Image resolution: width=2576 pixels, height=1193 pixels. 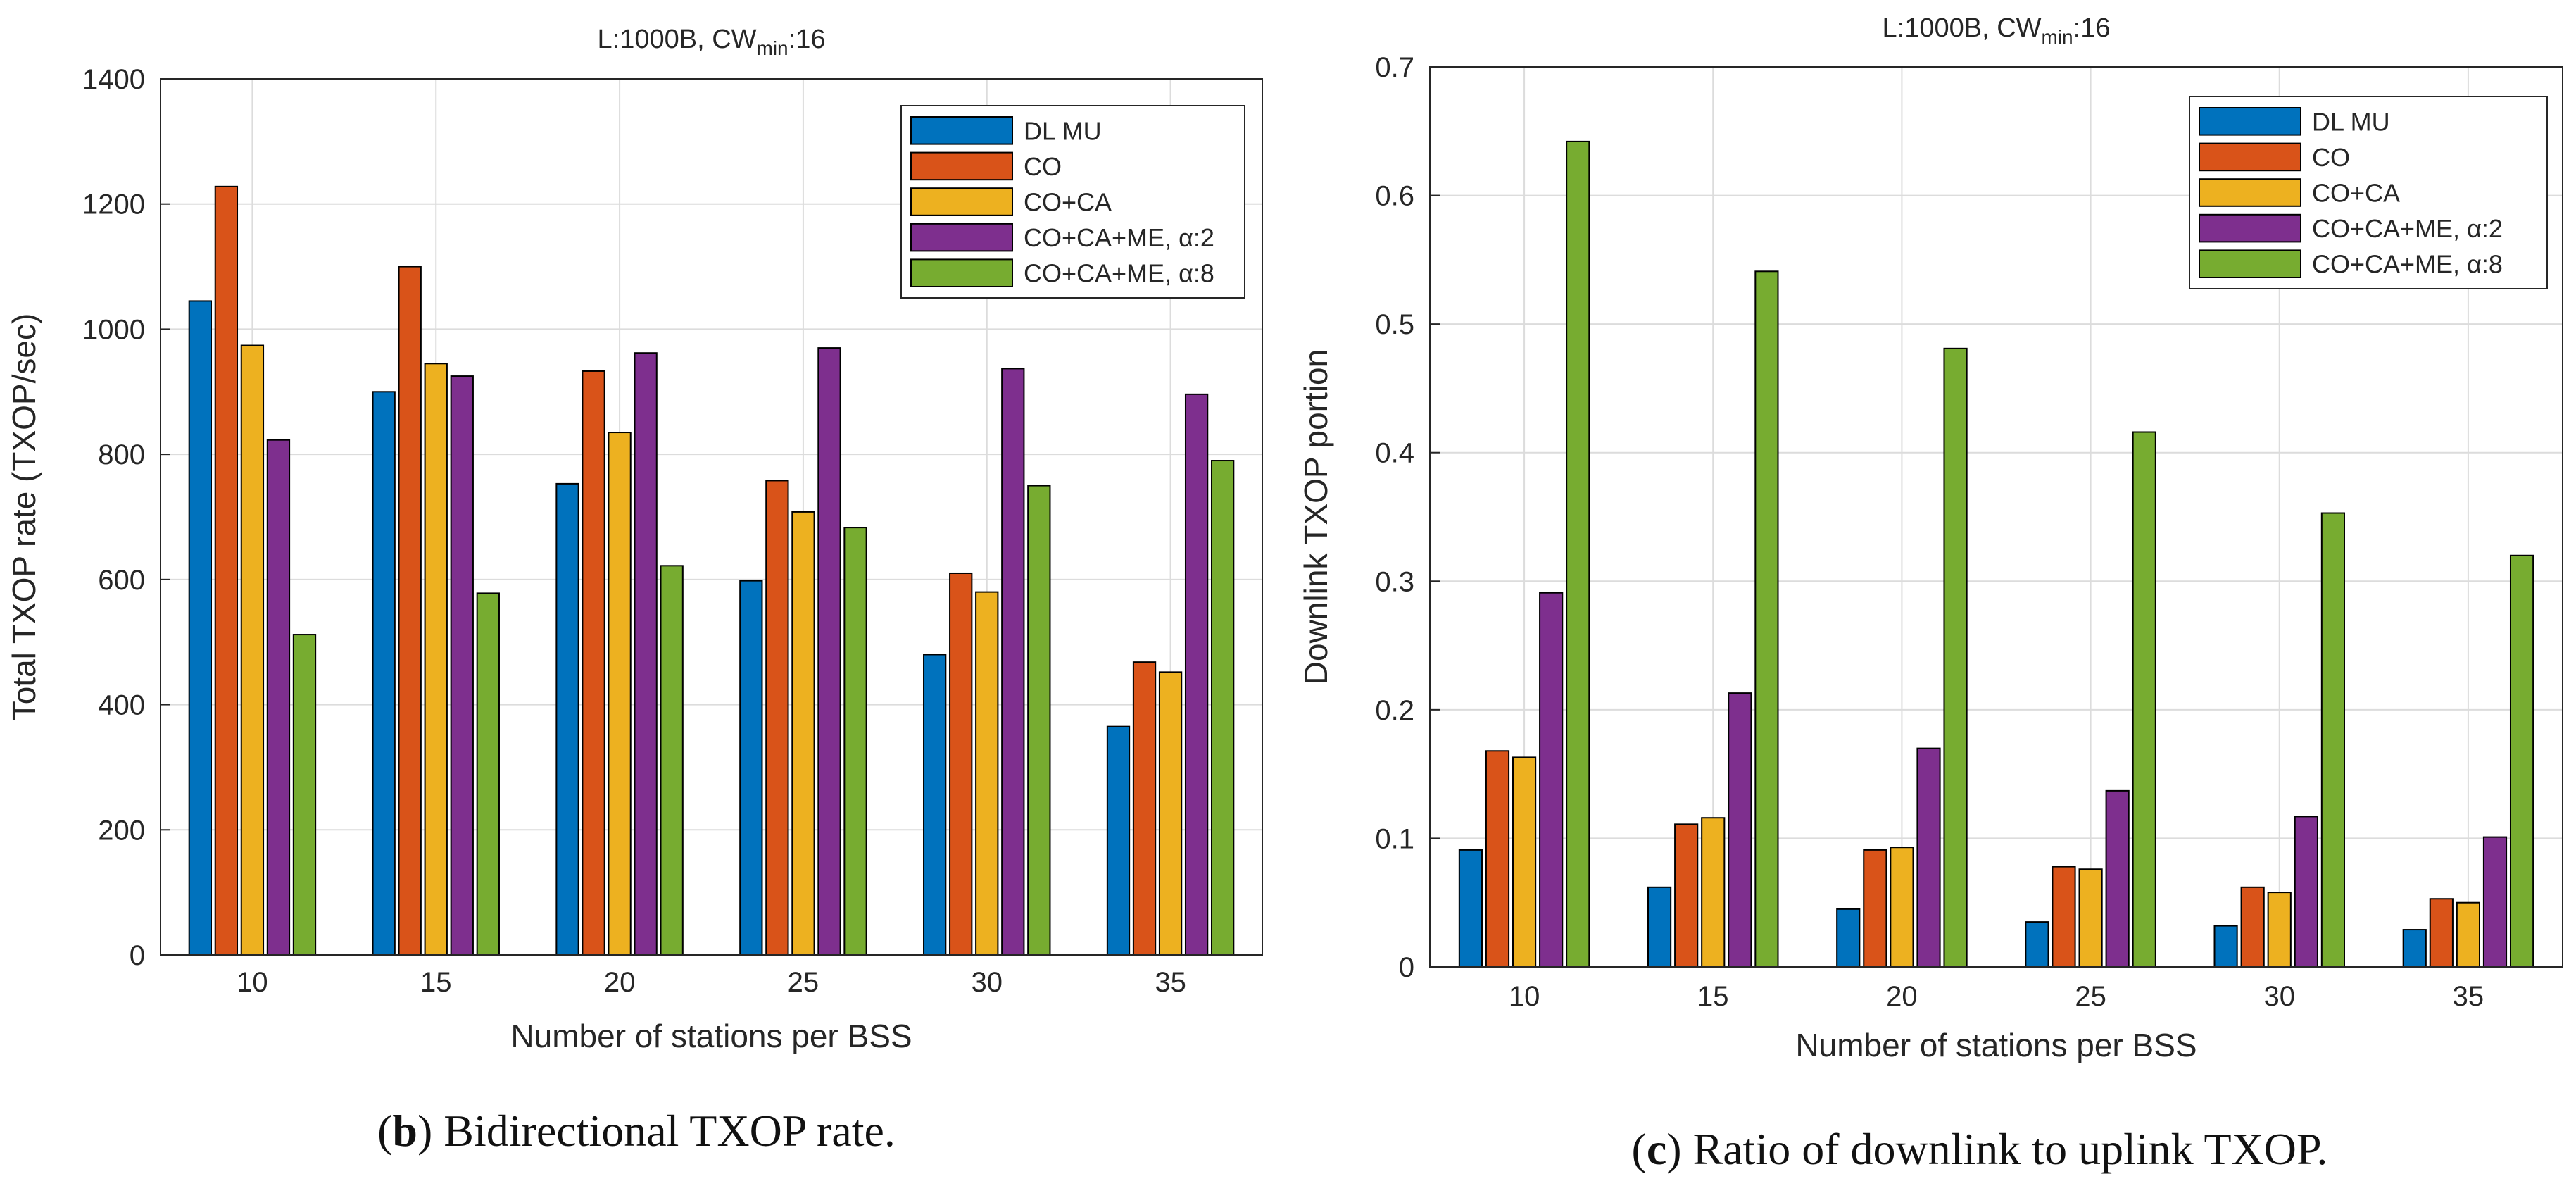 What do you see at coordinates (113, 80) in the screenshot?
I see `y-tick-label: 1400` at bounding box center [113, 80].